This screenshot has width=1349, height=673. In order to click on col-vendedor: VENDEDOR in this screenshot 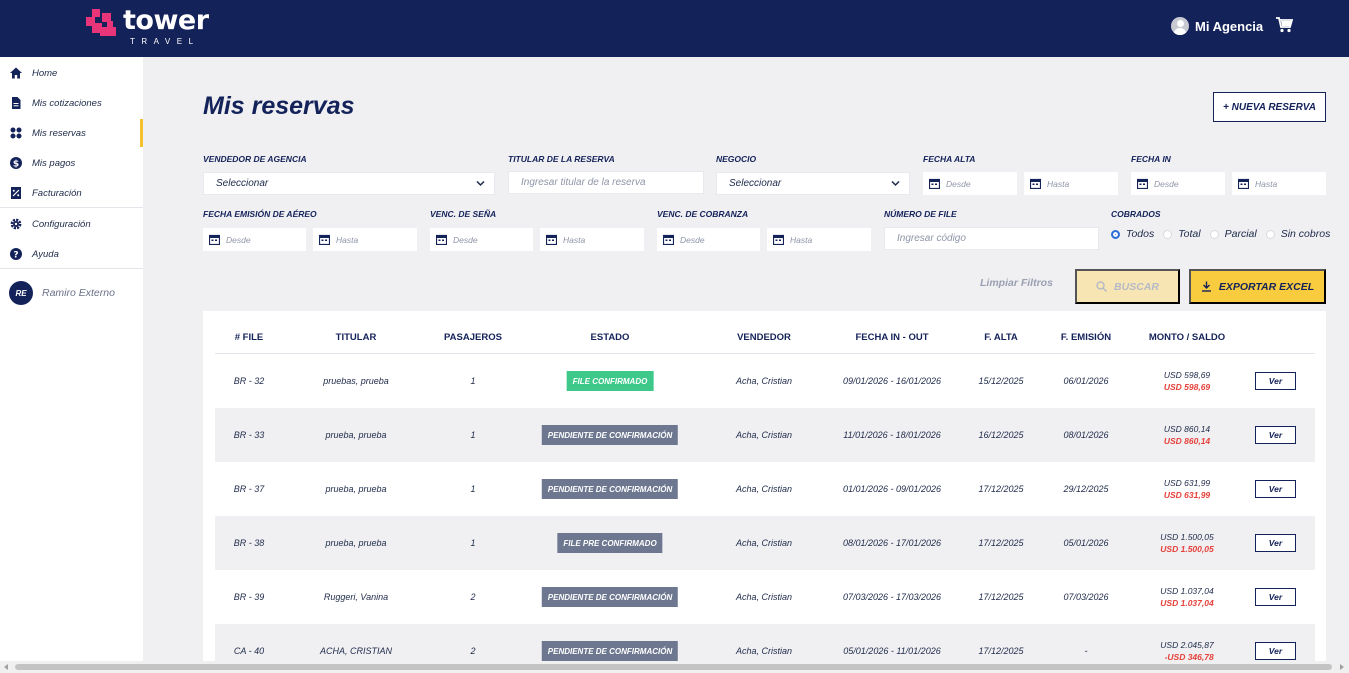, I will do `click(764, 337)`.